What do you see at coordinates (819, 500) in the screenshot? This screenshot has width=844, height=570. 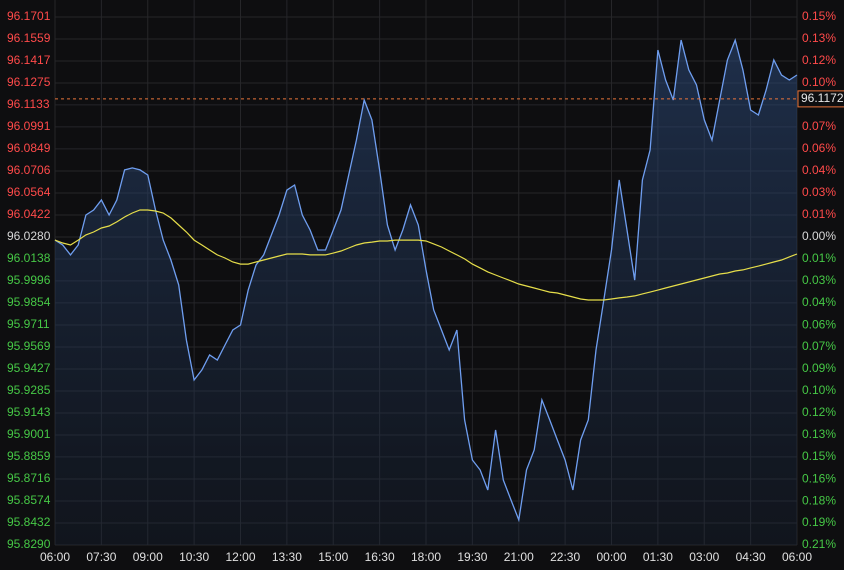 I see `y2-tick-label: 0.18%` at bounding box center [819, 500].